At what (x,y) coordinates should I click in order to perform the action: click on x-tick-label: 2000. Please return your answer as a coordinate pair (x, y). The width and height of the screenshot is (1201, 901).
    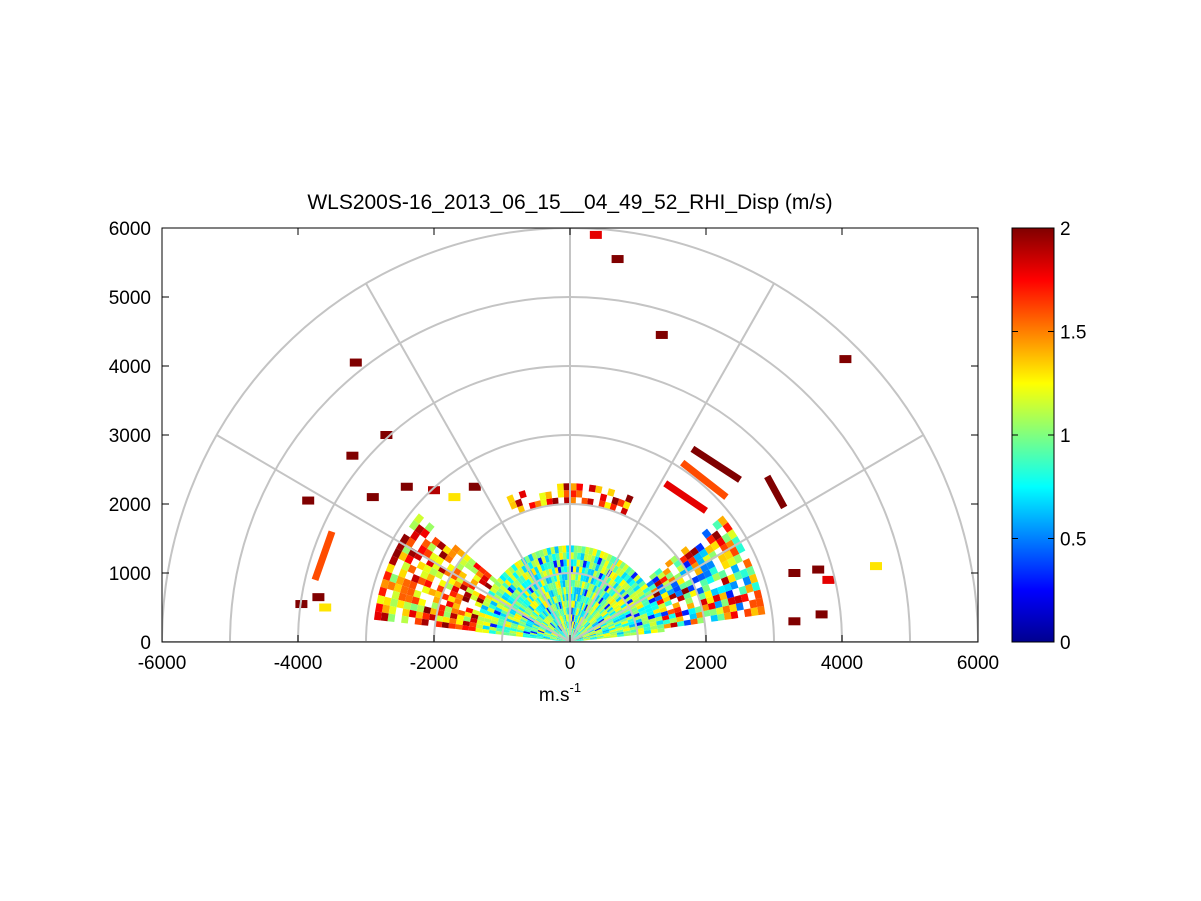
    Looking at the image, I should click on (706, 663).